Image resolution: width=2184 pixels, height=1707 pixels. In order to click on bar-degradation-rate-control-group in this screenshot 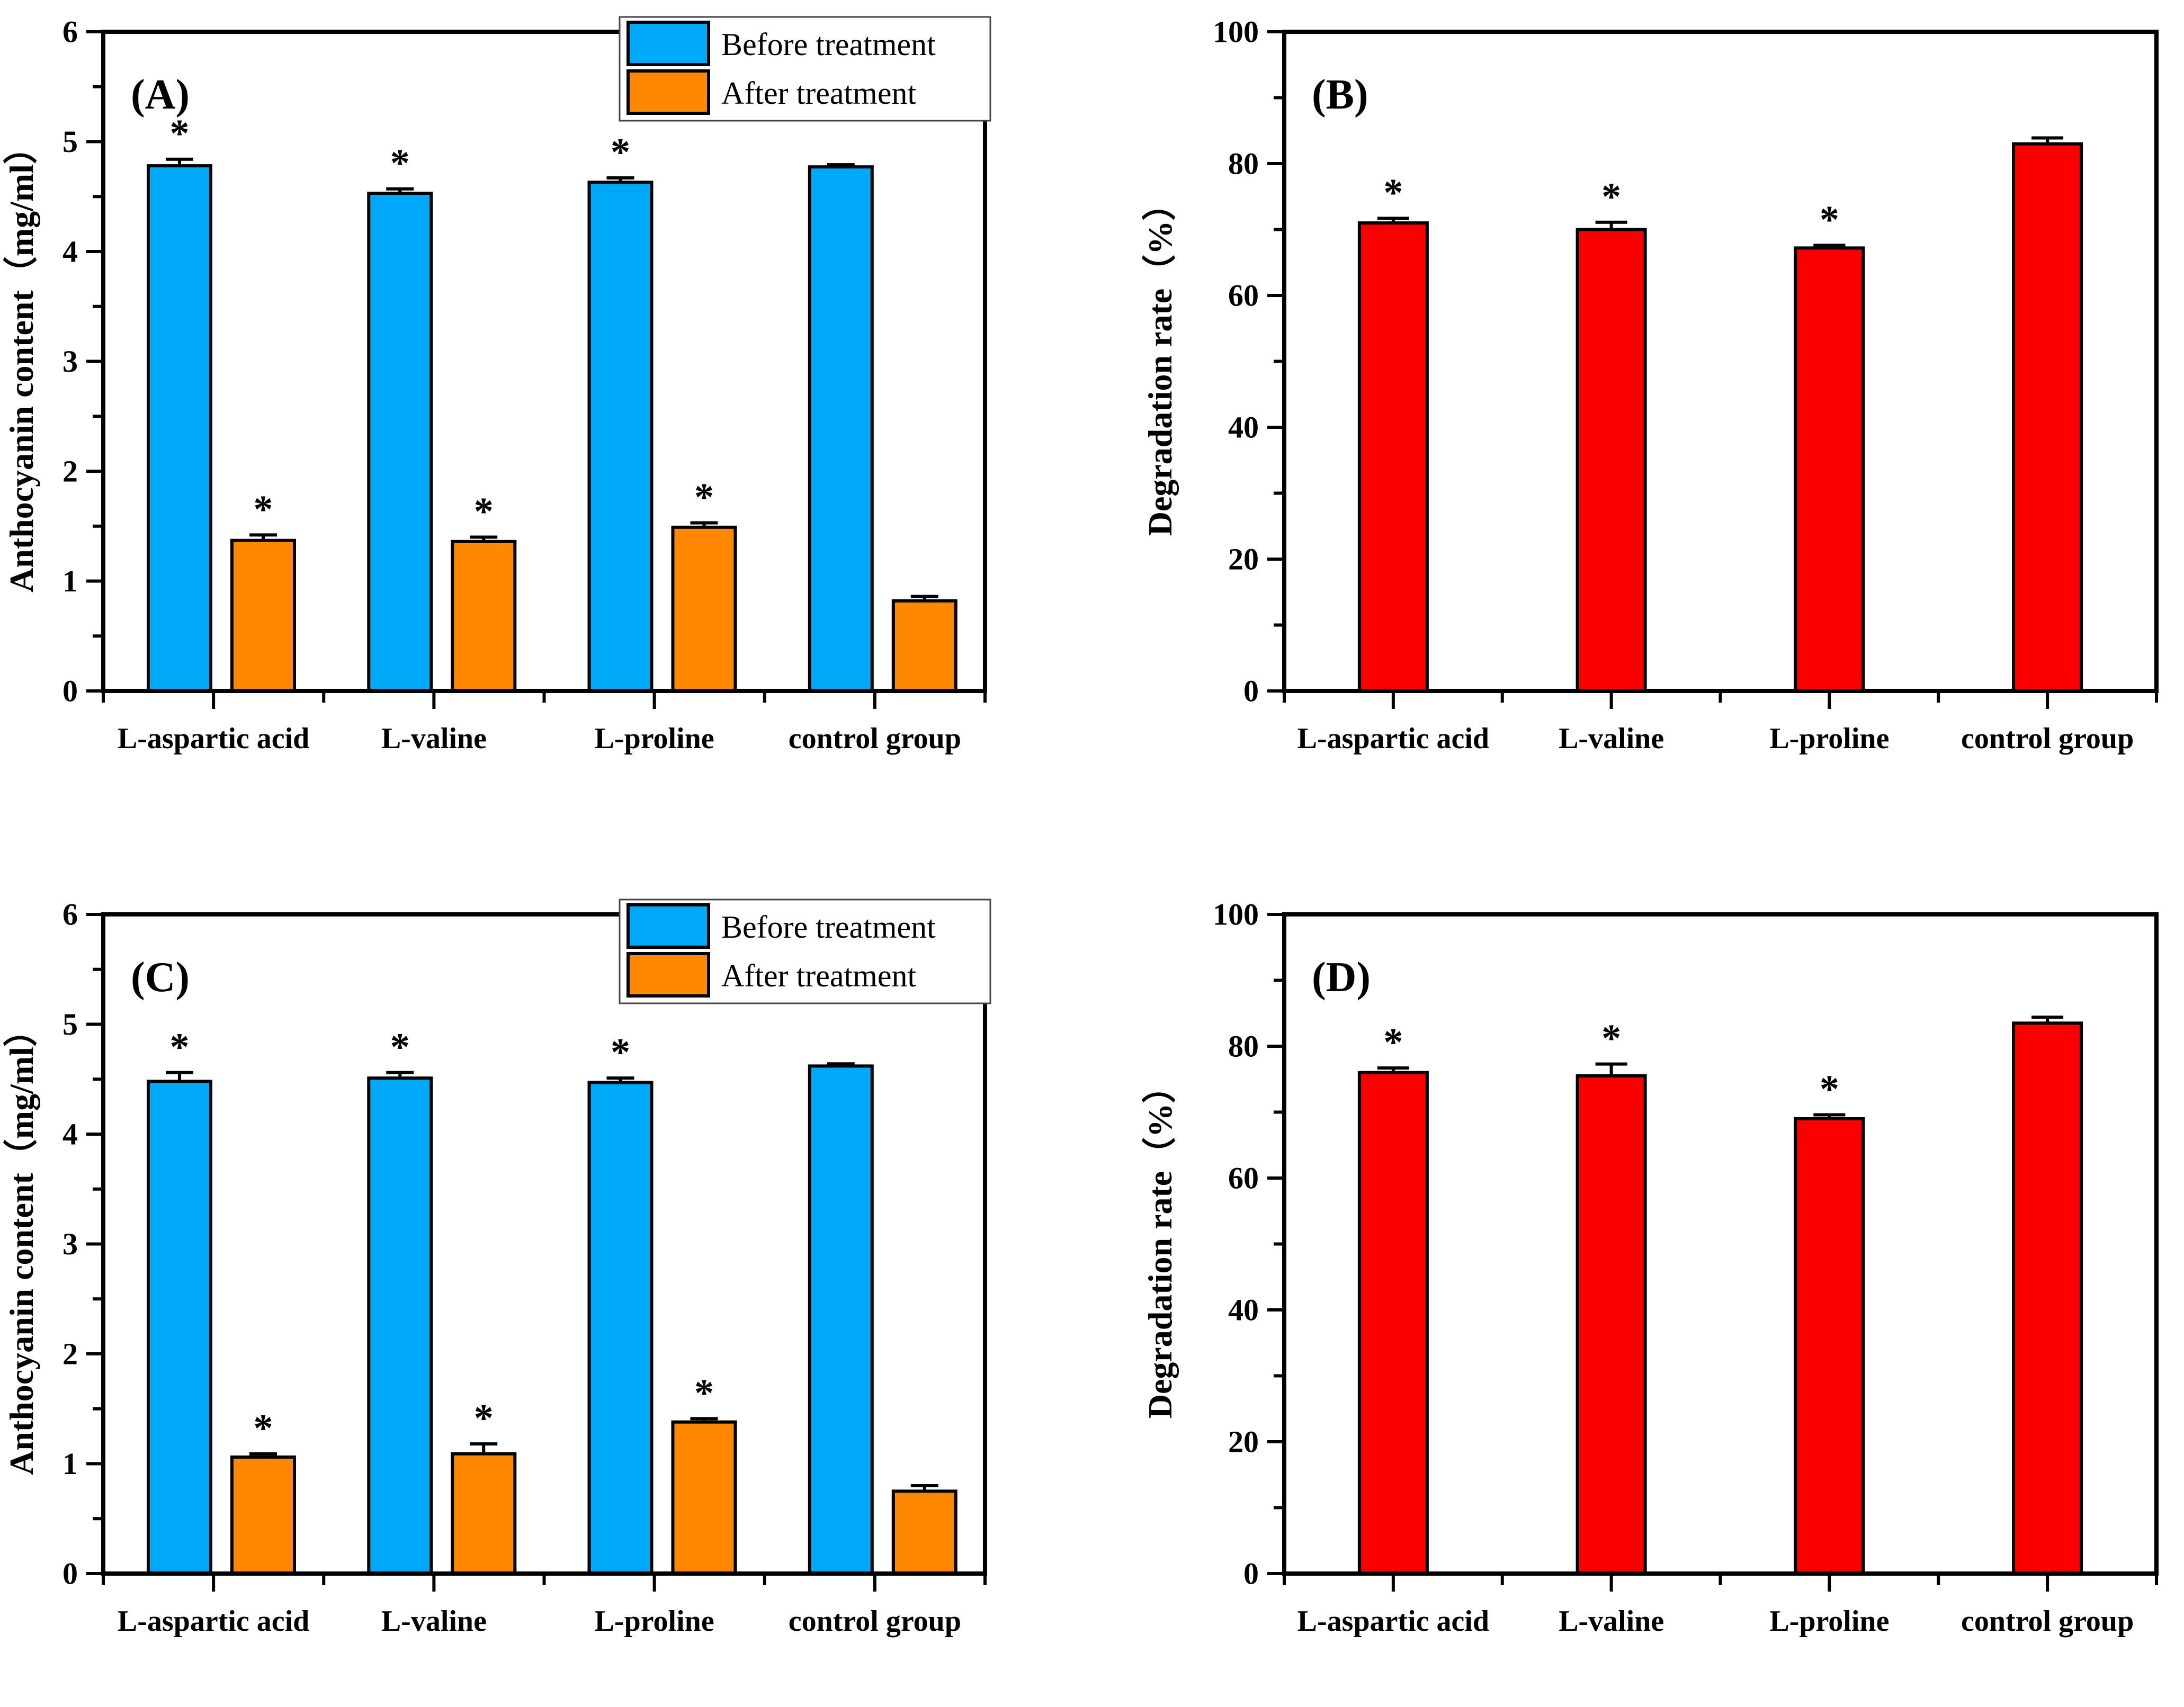, I will do `click(2047, 1298)`.